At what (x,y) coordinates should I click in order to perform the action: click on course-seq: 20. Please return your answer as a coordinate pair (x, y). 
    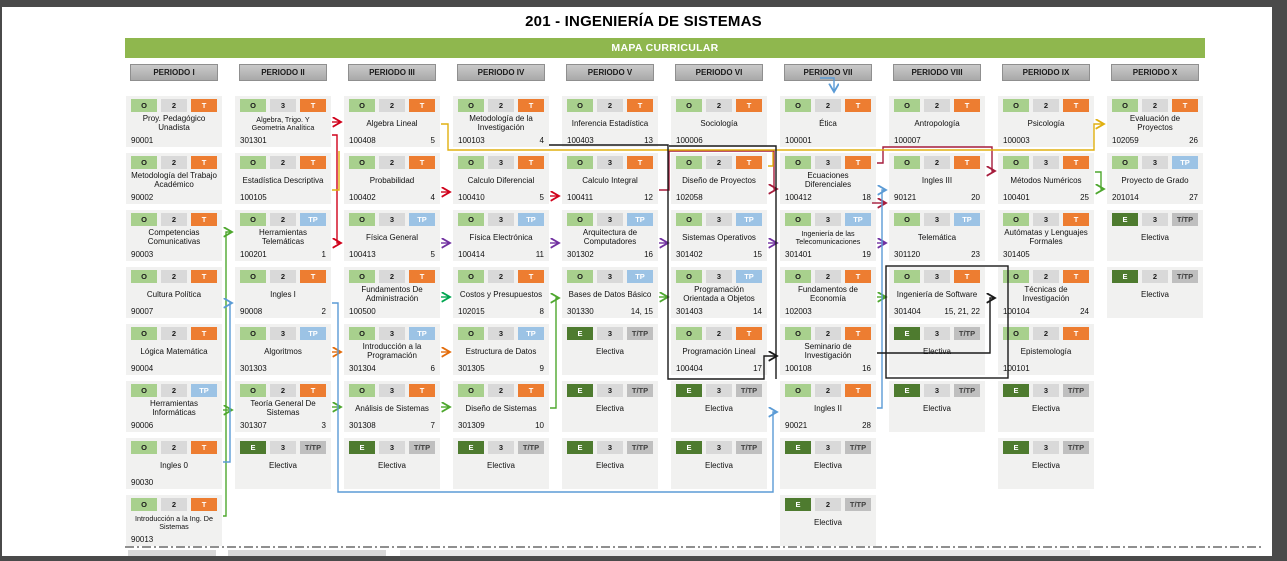
    Looking at the image, I should click on (975, 197).